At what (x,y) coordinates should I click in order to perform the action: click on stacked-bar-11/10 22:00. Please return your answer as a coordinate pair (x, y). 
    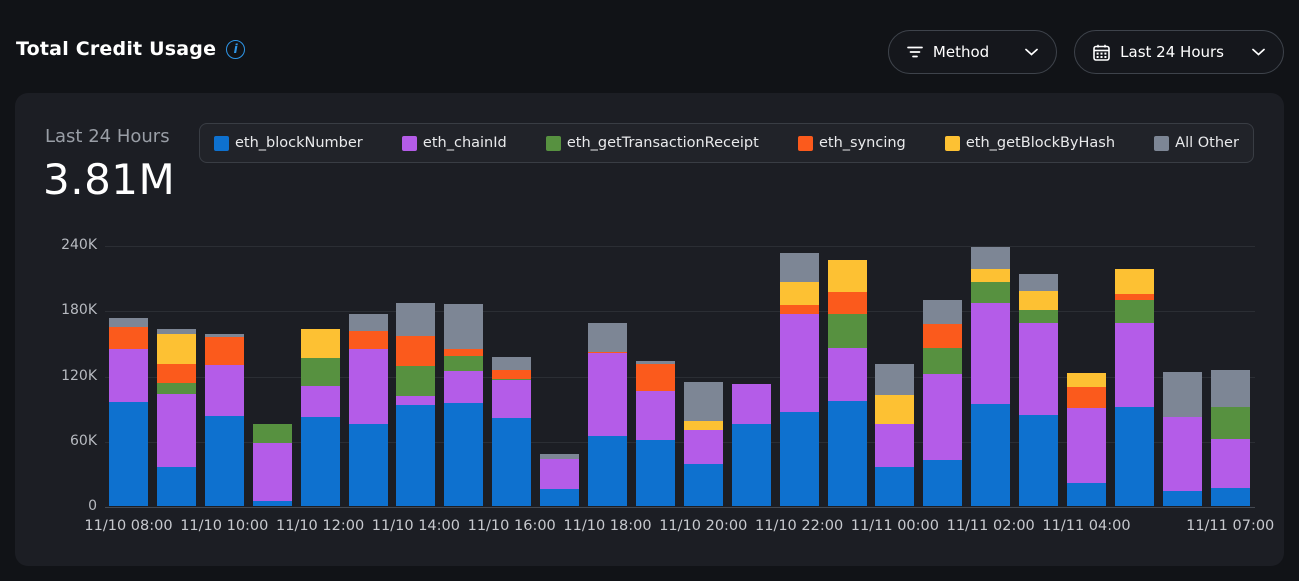
    Looking at the image, I should click on (799, 379).